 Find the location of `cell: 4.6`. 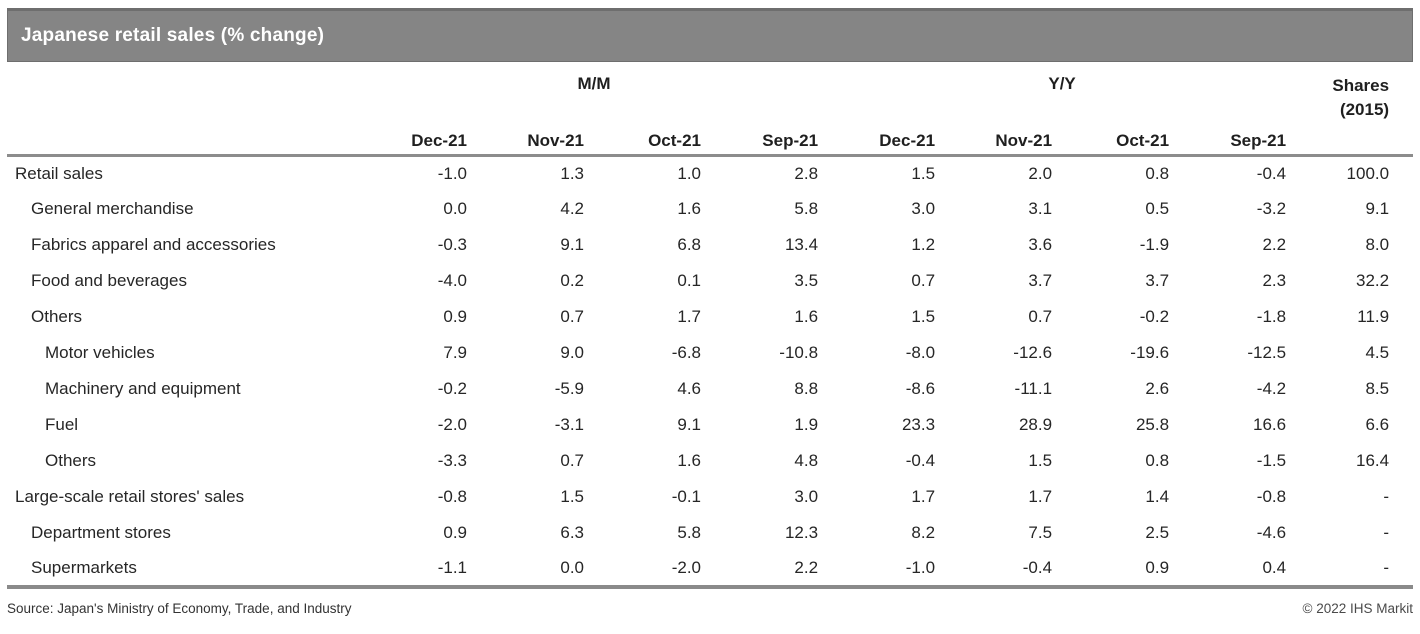

cell: 4.6 is located at coordinates (689, 388).